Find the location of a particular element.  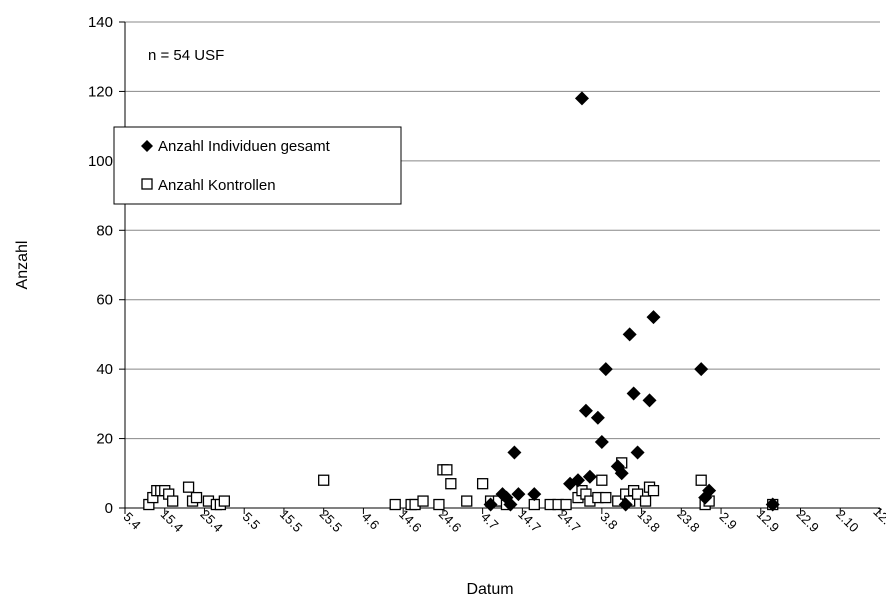

legend-label-individuen: Anzahl Individuen gesamt is located at coordinates (244, 146).